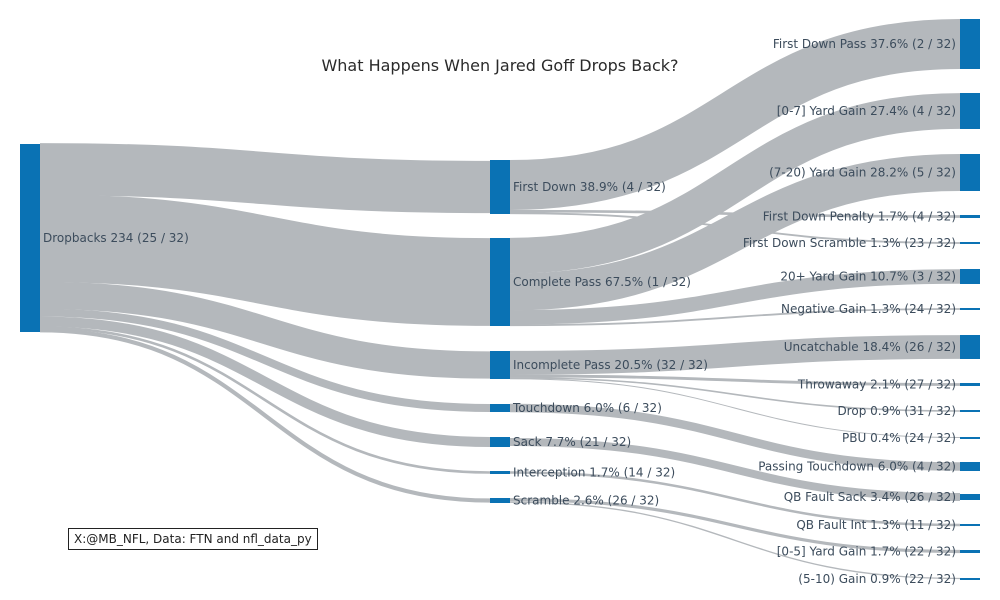  What do you see at coordinates (594, 473) in the screenshot?
I see `node-label-interception: Interception 1.7% (14 / 32)` at bounding box center [594, 473].